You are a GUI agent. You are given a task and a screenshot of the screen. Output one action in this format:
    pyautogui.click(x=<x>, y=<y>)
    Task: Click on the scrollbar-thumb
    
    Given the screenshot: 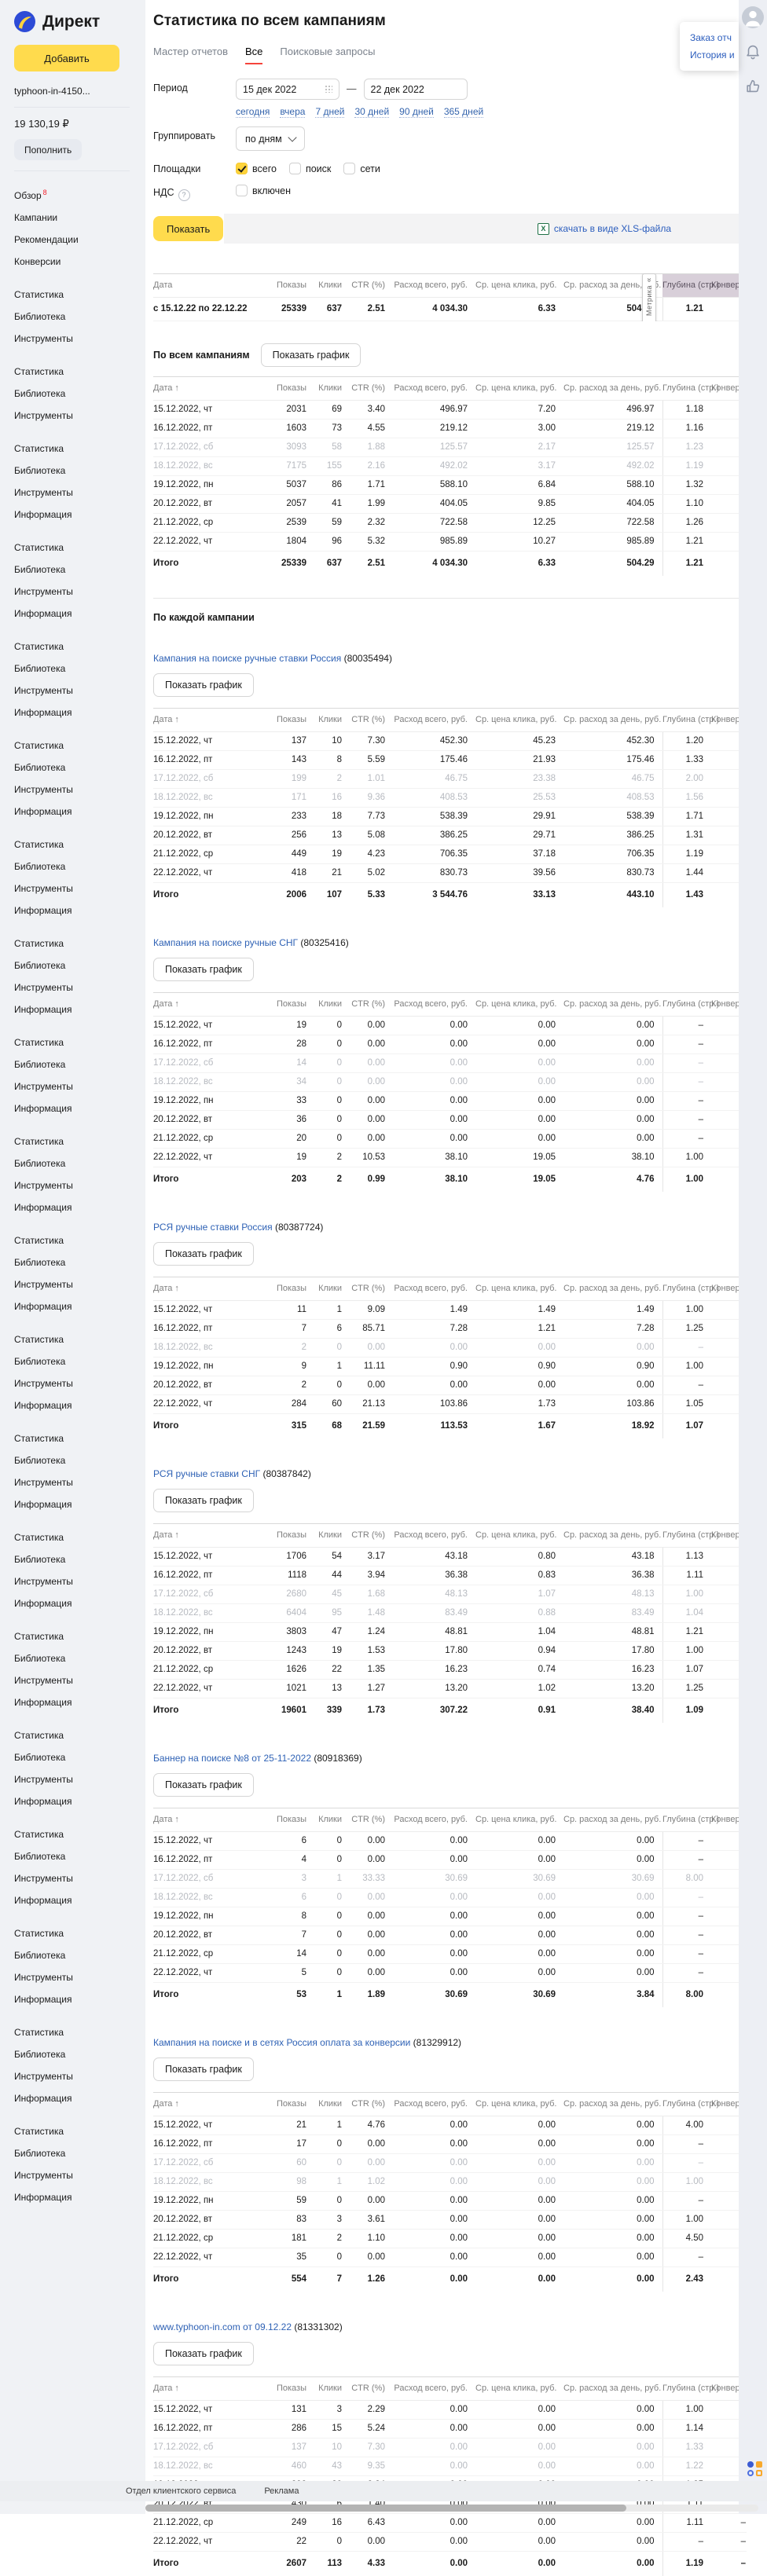 What is the action you would take?
    pyautogui.click(x=385, y=2508)
    